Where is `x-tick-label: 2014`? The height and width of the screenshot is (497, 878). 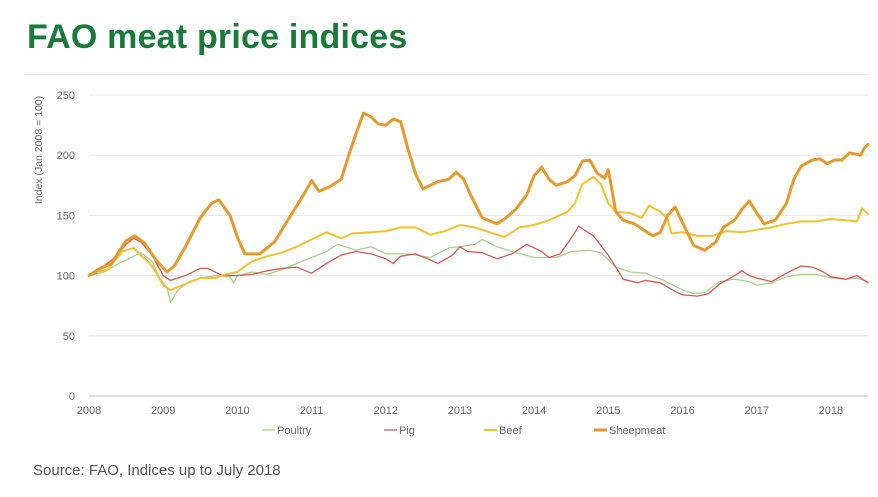 x-tick-label: 2014 is located at coordinates (534, 411).